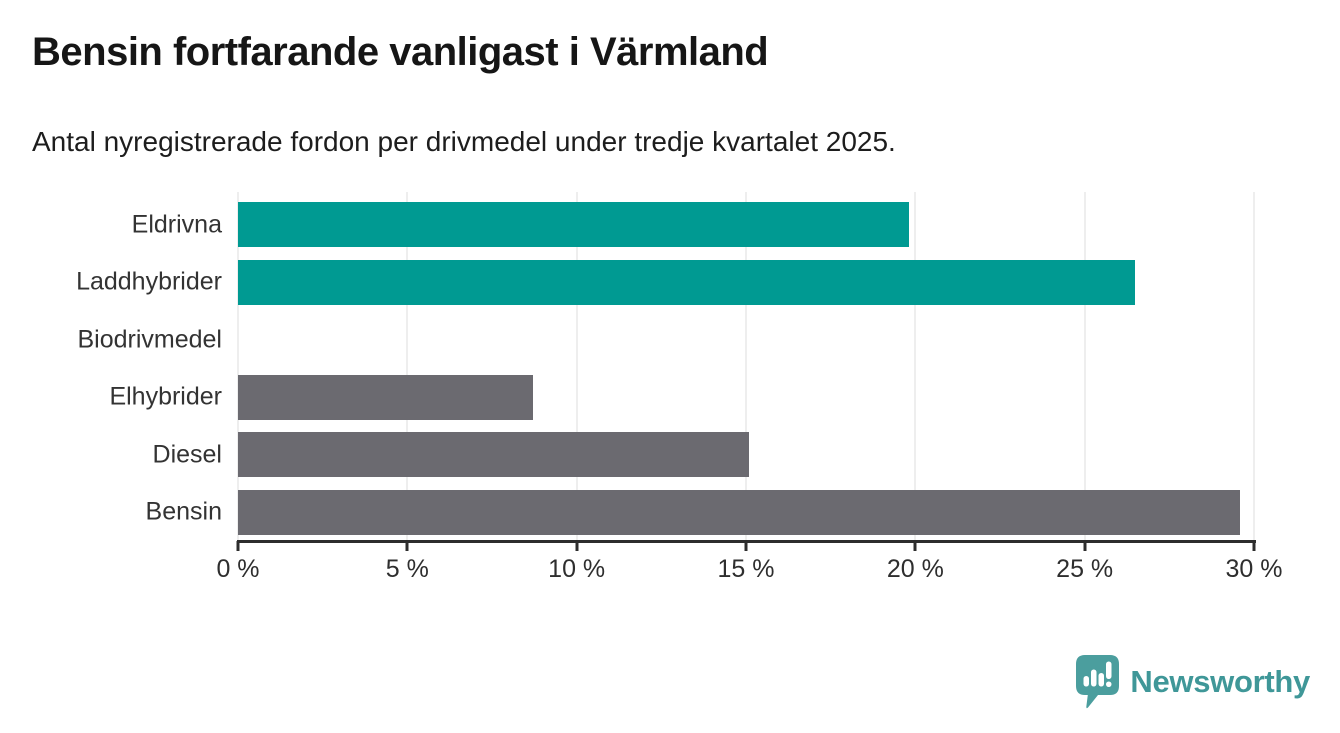 The image size is (1340, 733). I want to click on category-label: Laddhybrider, so click(149, 281).